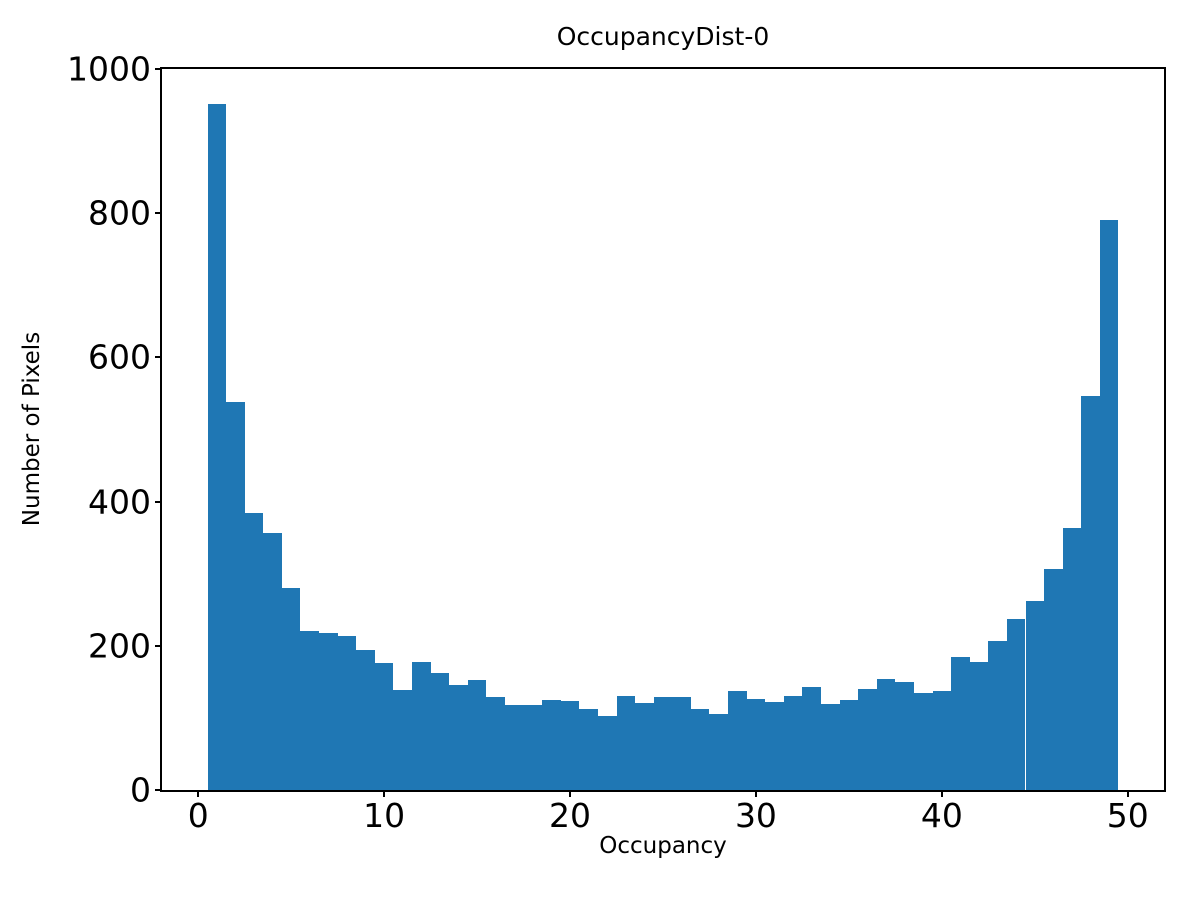 Image resolution: width=1200 pixels, height=900 pixels. I want to click on x-tick-label: 10, so click(384, 815).